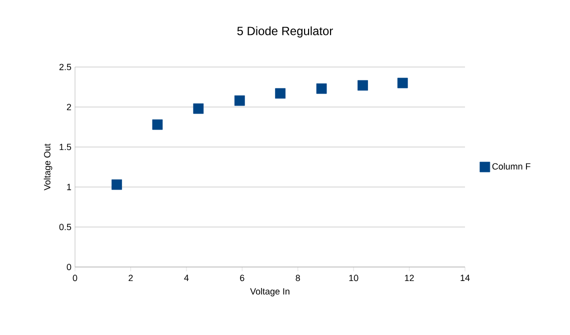  What do you see at coordinates (285, 32) in the screenshot?
I see `chart-title: 5 Diode Regulator` at bounding box center [285, 32].